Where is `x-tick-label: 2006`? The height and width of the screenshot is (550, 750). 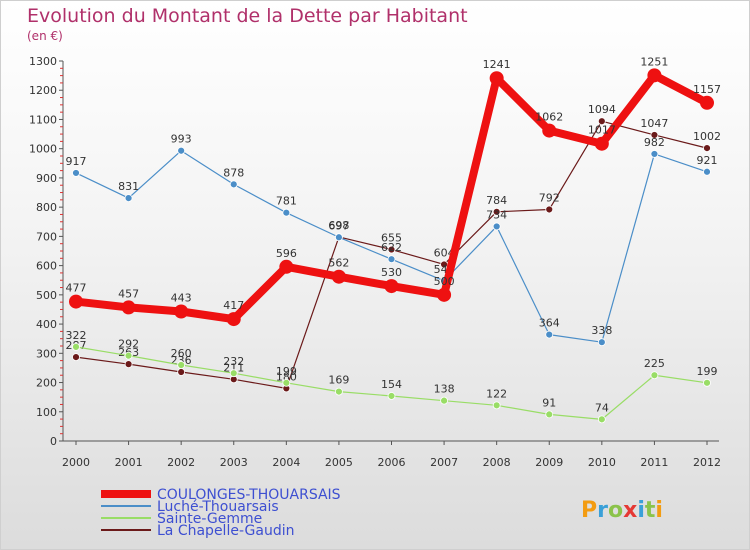 x-tick-label: 2006 is located at coordinates (392, 462).